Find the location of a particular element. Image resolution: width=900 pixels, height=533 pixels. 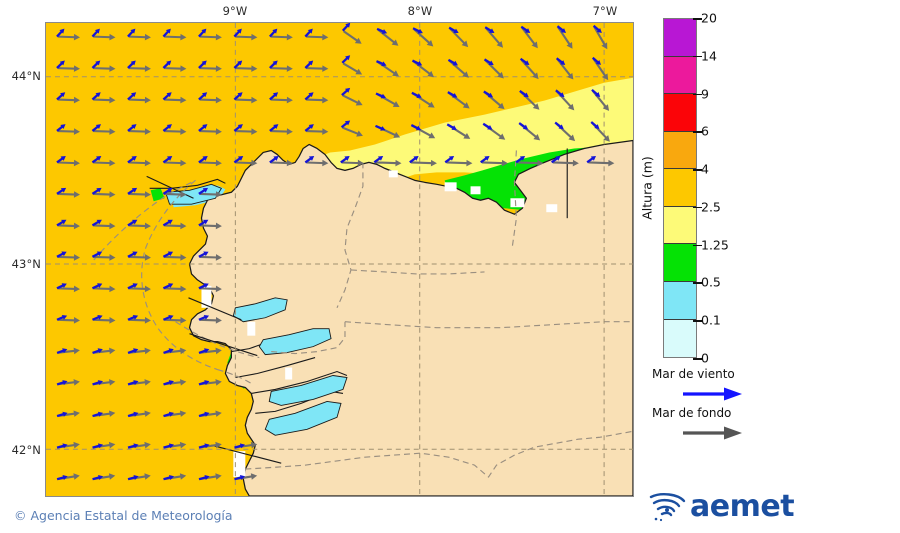

ria-water-vigo is located at coordinates (303, 418).